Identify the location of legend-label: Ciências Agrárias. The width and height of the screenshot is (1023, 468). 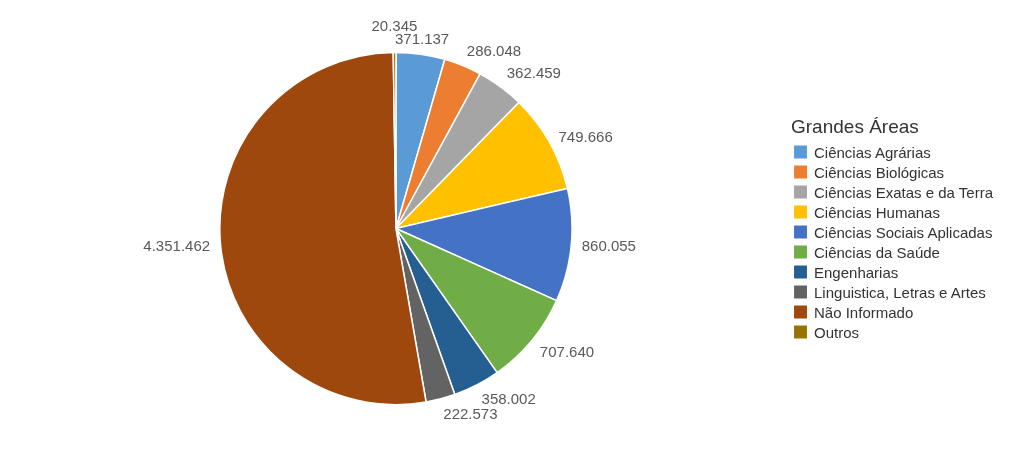
(872, 151).